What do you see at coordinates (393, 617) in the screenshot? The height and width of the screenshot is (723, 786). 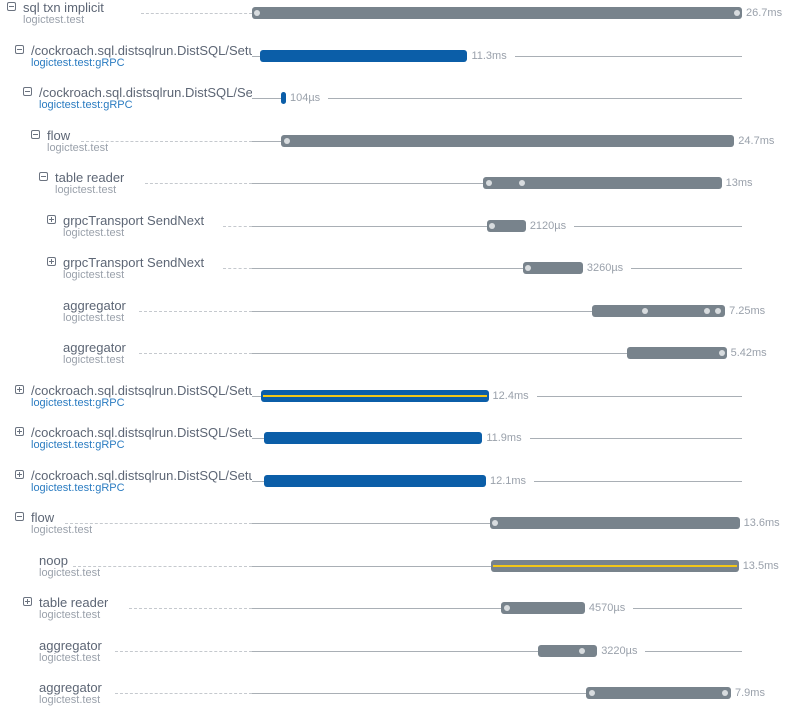 I see `span-row: table reader logictest.test 4570µs` at bounding box center [393, 617].